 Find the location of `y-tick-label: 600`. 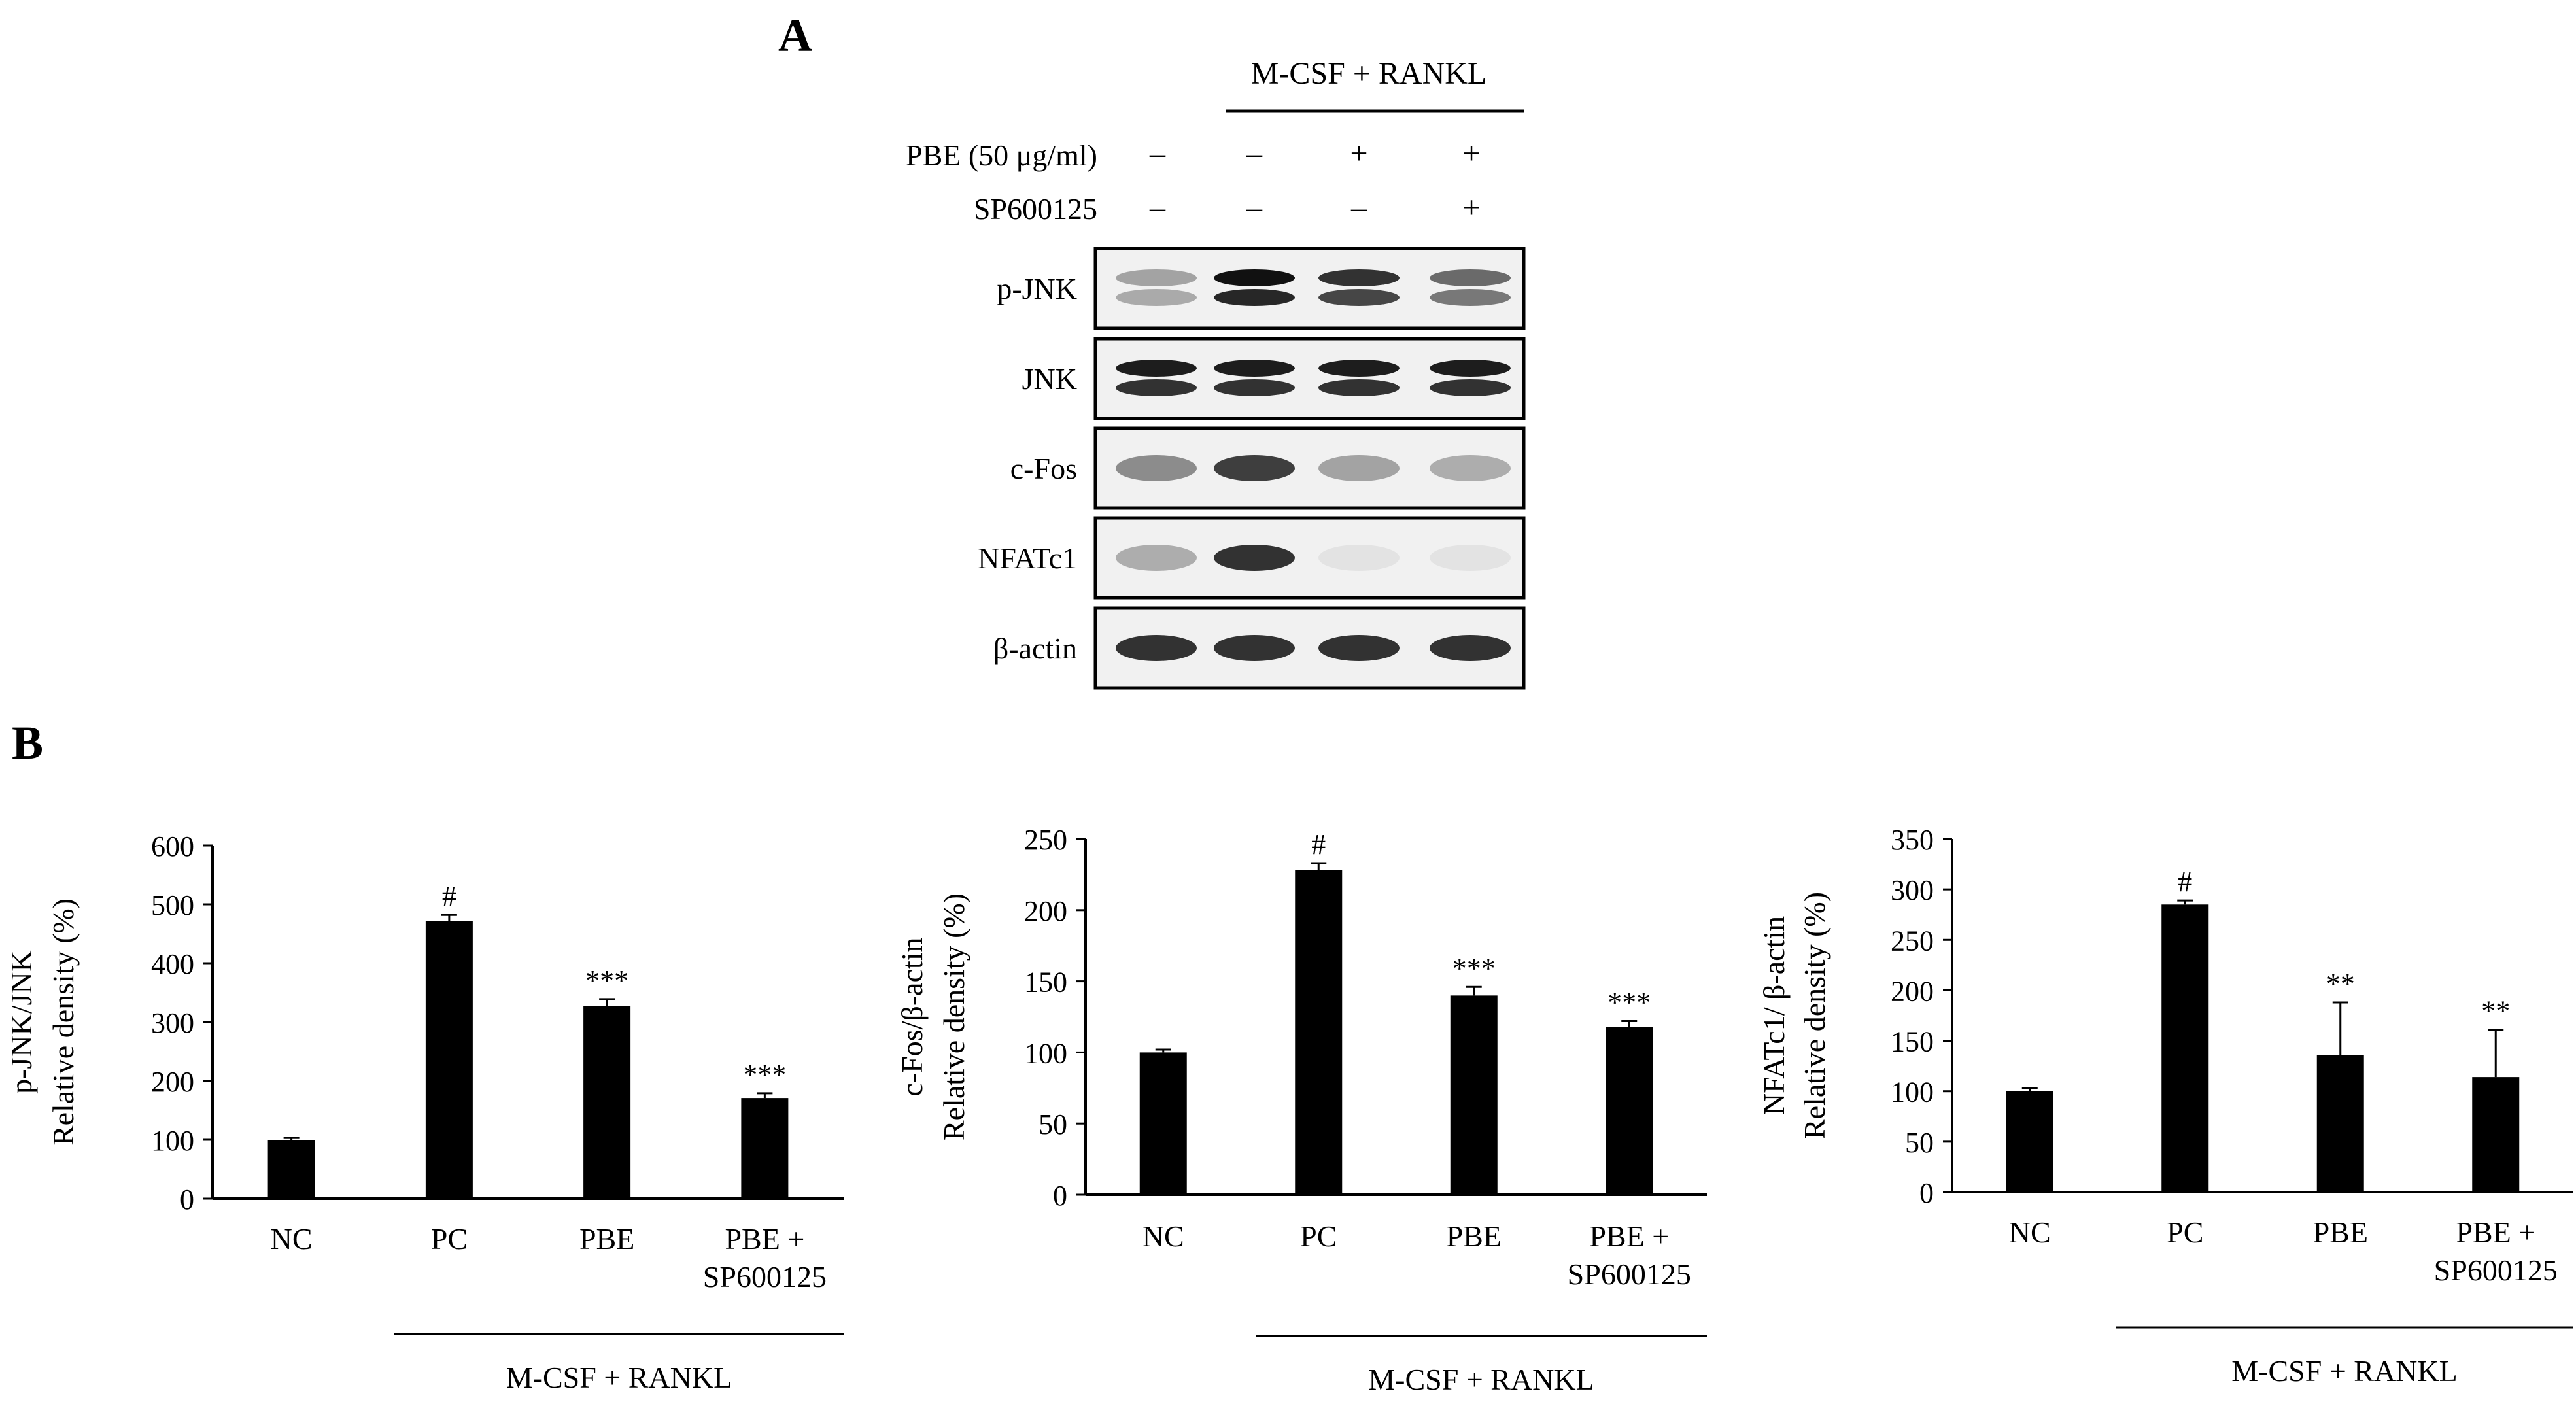

y-tick-label: 600 is located at coordinates (173, 846).